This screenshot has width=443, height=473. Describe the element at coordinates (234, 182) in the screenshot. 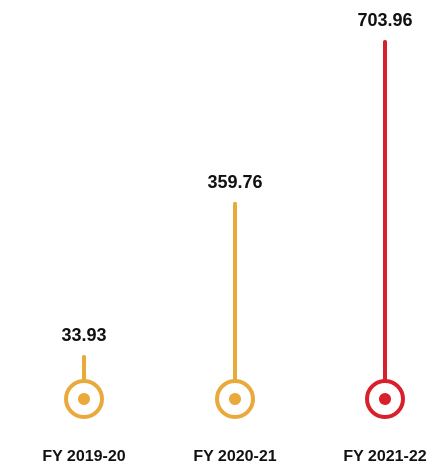

I see `value-label: 359.76` at that location.